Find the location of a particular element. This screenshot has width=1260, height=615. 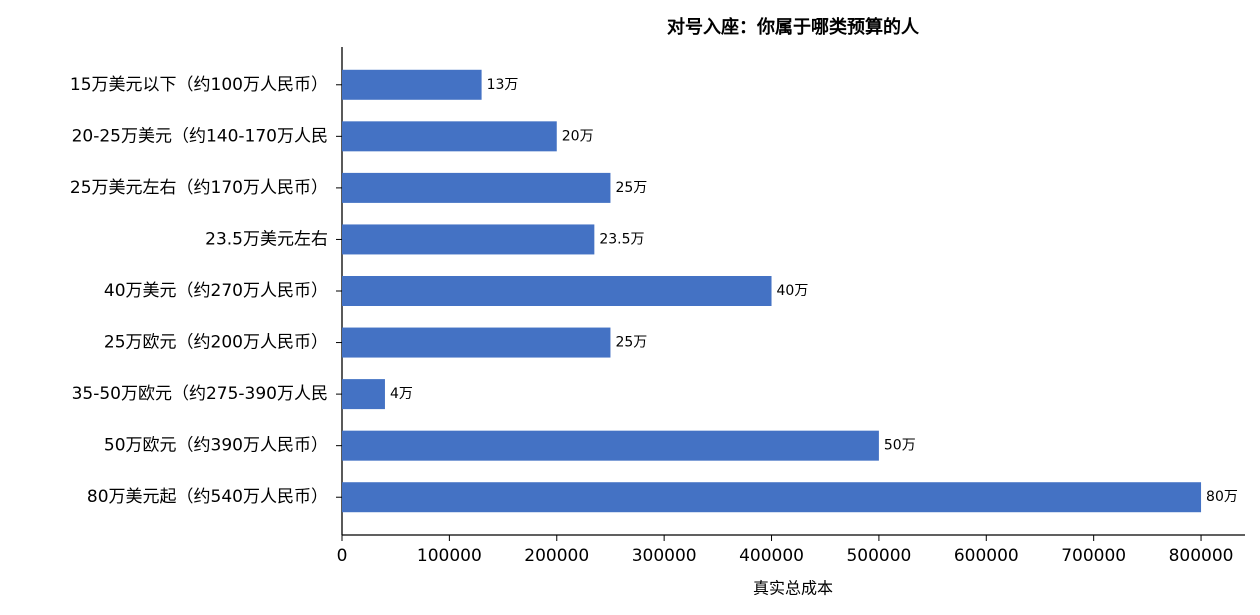

x-tick-label: 600000 is located at coordinates (986, 556).